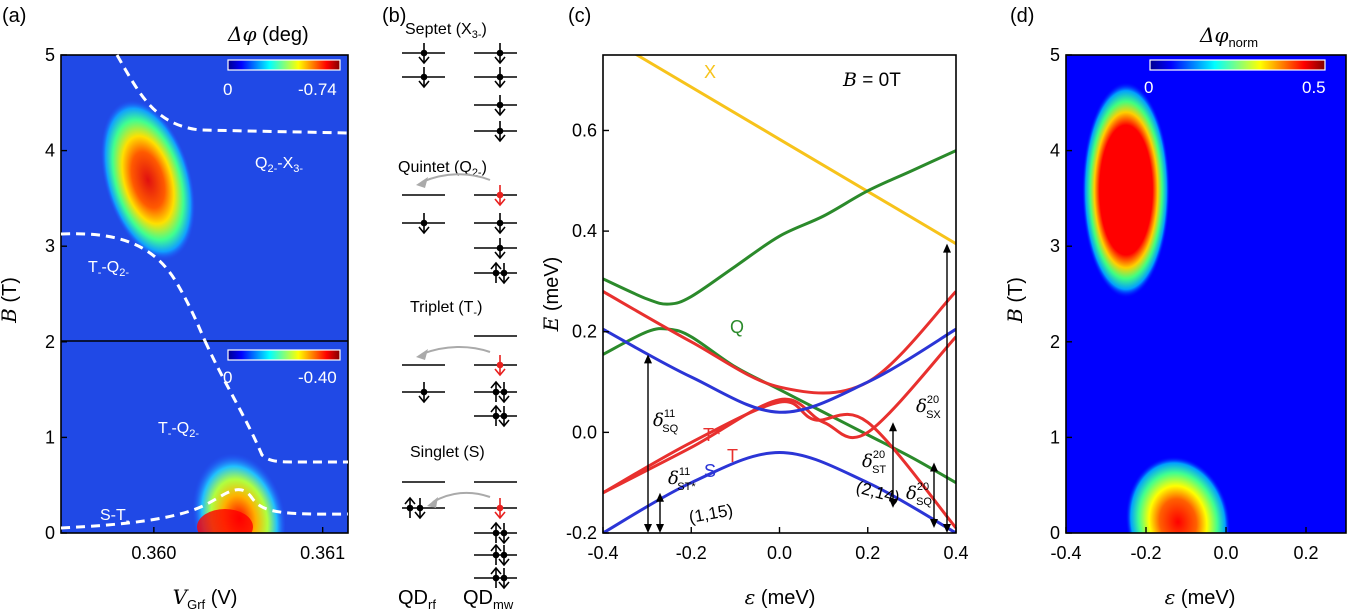 This screenshot has width=1359, height=616. I want to click on panel-a-guide-tq-top, so click(133, 287).